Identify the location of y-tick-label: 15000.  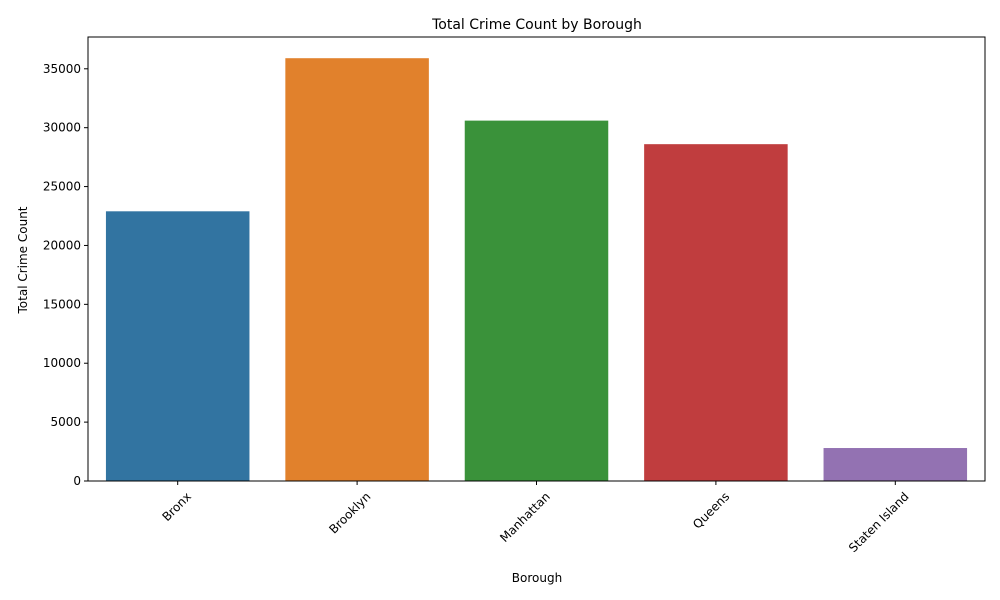
(62, 304).